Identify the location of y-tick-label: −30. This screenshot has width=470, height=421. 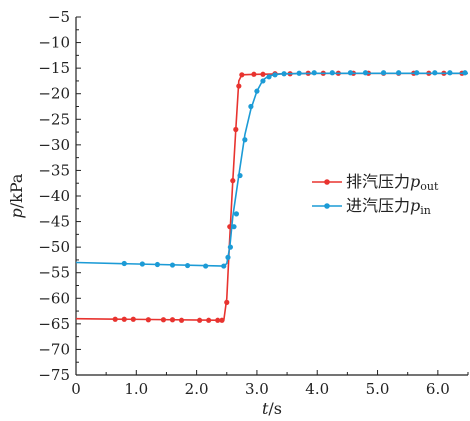
(54, 145).